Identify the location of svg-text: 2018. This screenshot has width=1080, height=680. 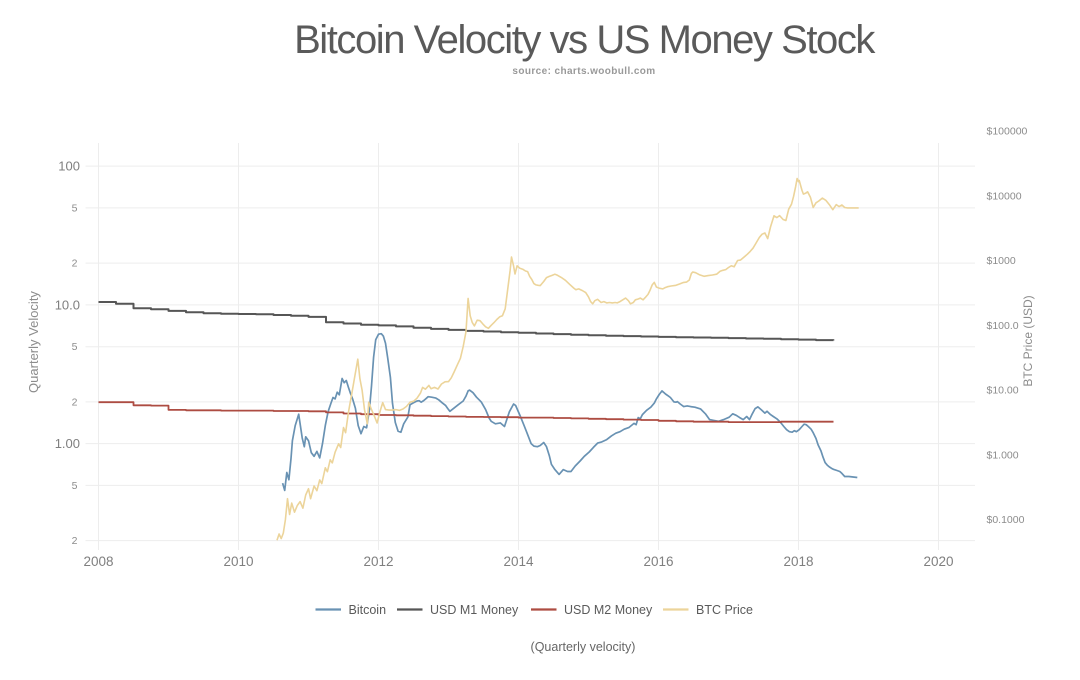
(798, 561).